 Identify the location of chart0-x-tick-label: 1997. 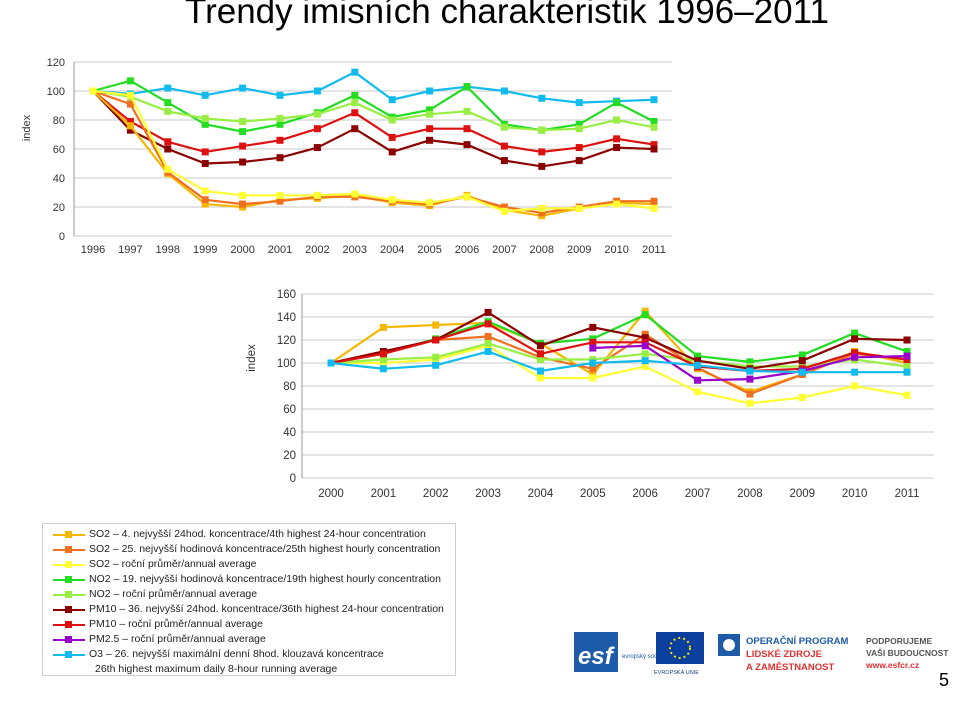
(130, 250).